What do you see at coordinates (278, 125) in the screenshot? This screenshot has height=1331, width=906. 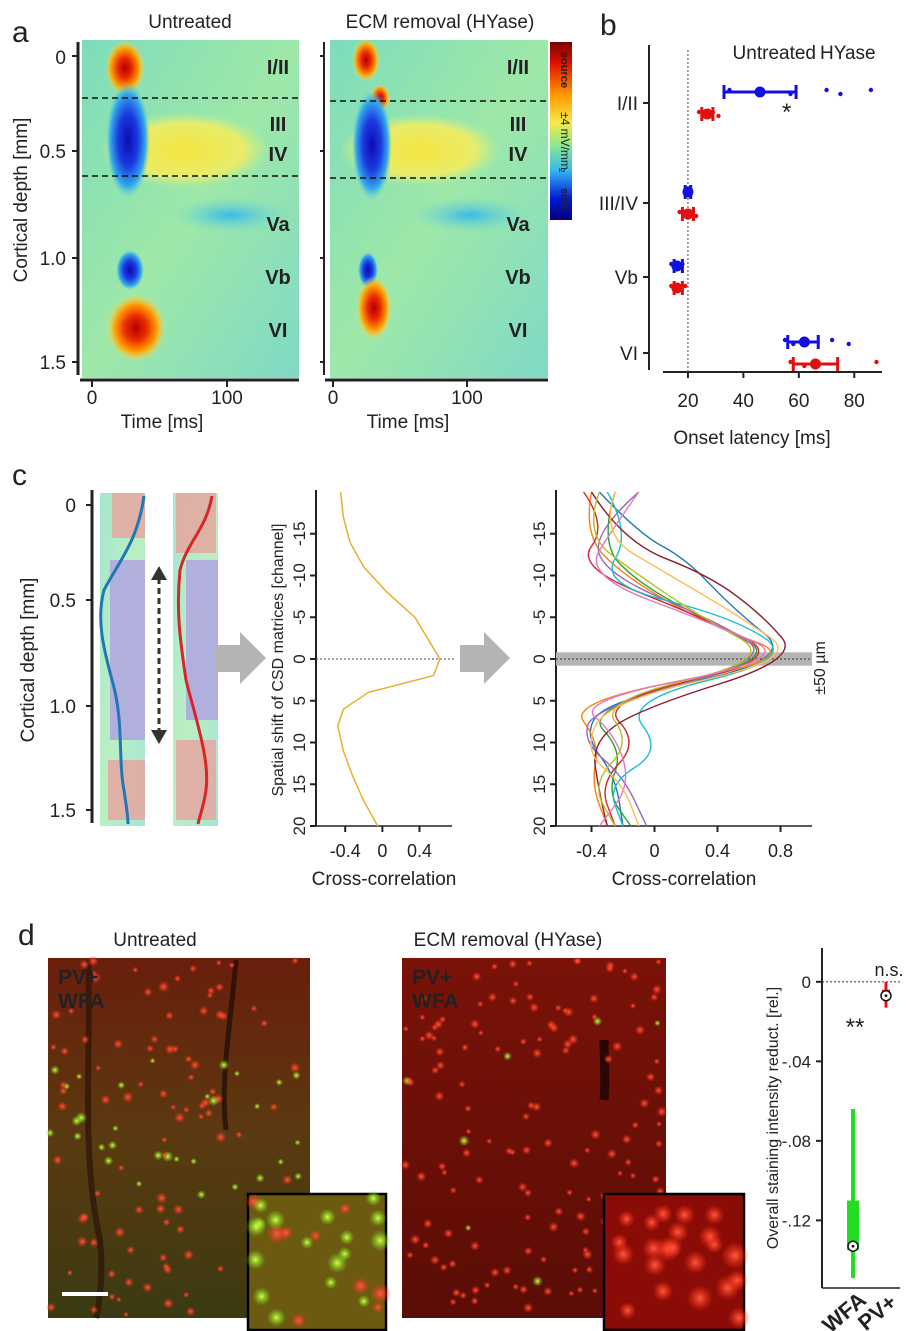 I see `layer-label: III` at bounding box center [278, 125].